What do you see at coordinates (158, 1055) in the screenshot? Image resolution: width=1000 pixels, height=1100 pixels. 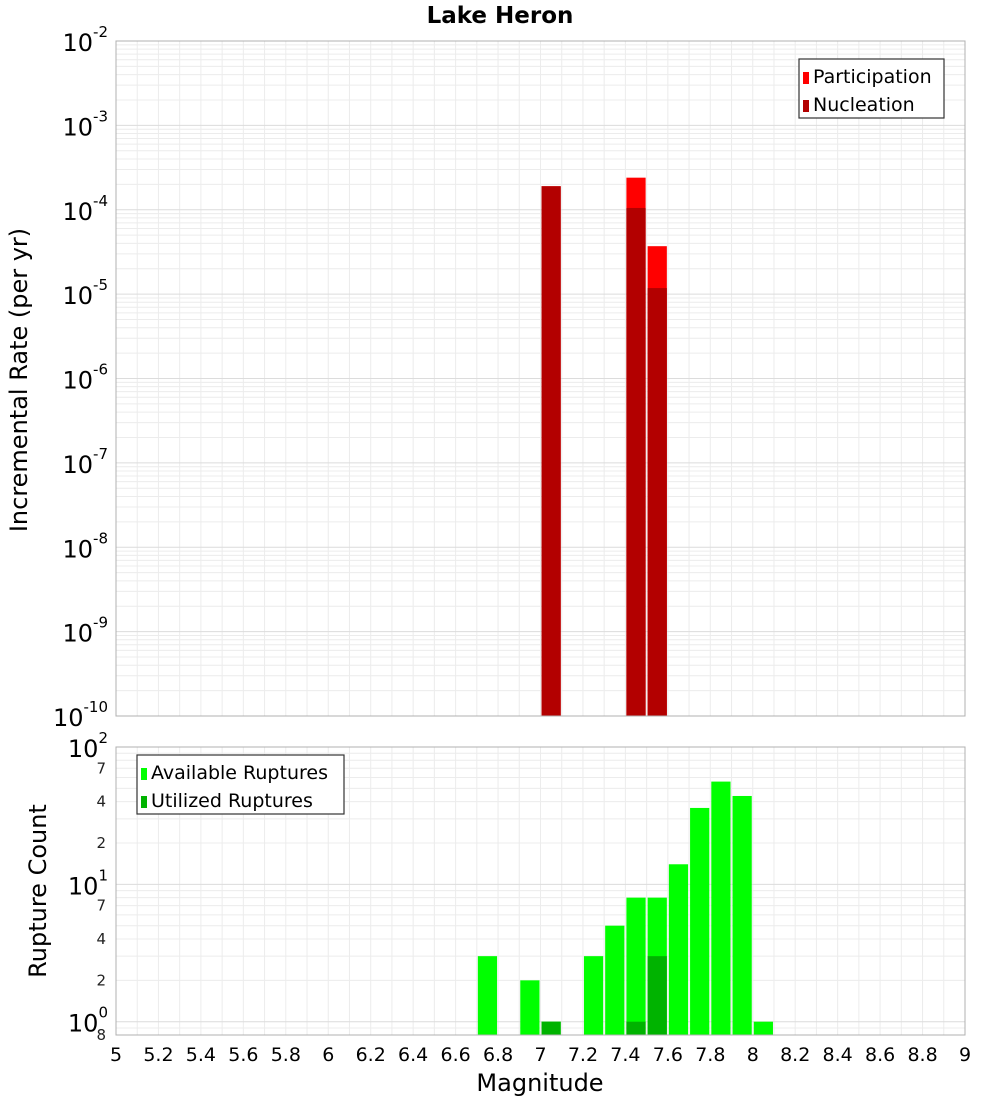 I see `x-tick-label: 5.2` at bounding box center [158, 1055].